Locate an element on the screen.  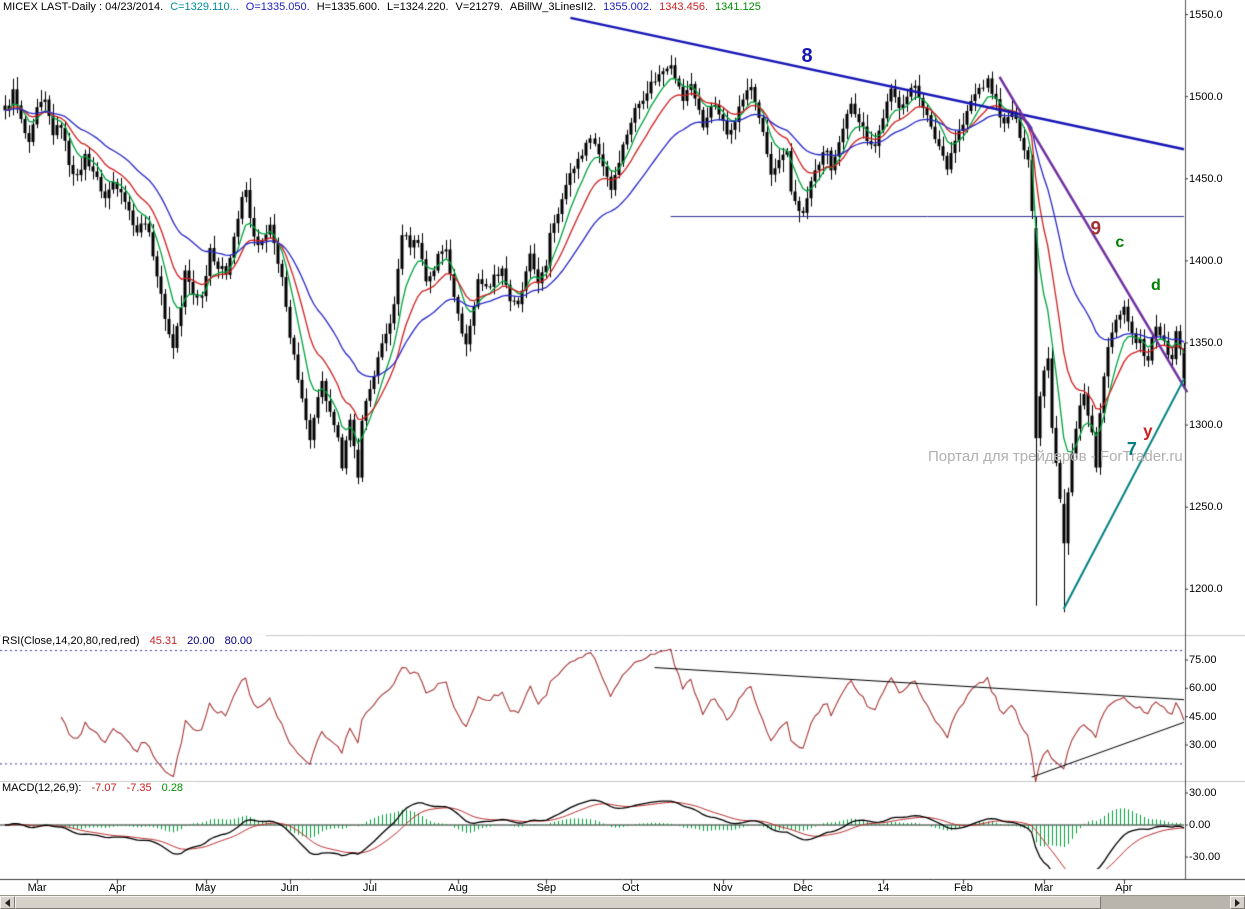
header-field: O=1335.050. is located at coordinates (277, 7).